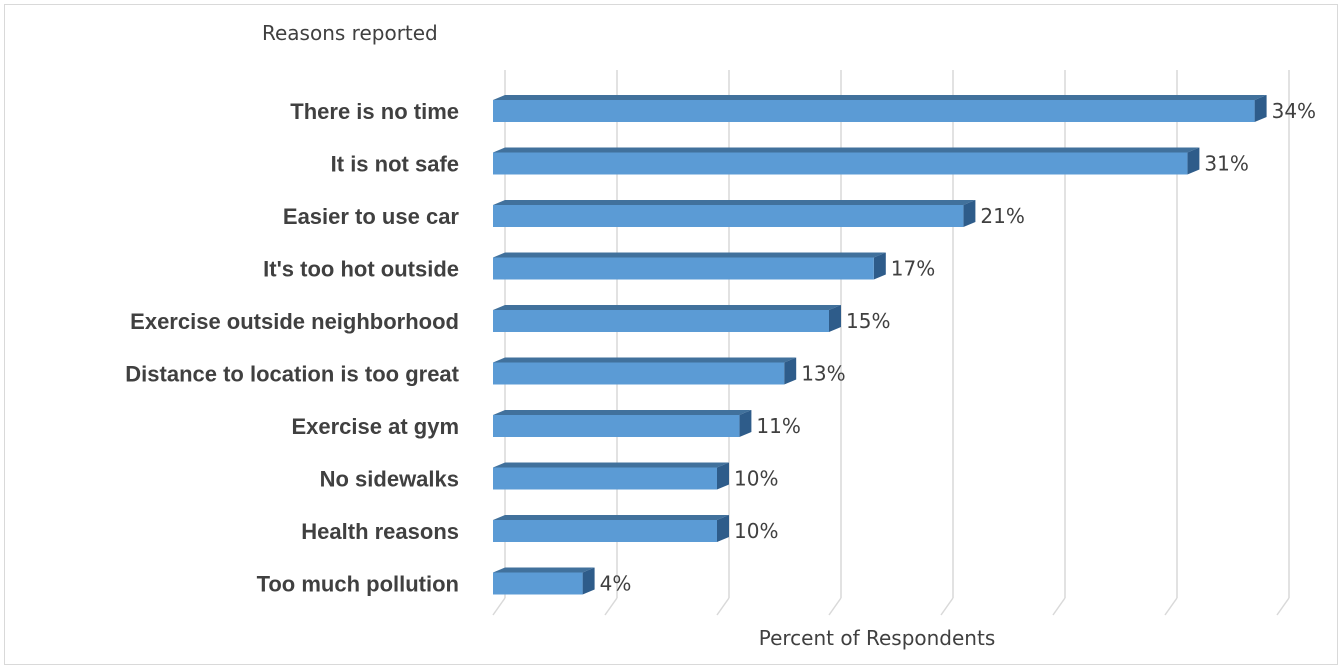 The height and width of the screenshot is (671, 1344). I want to click on value-label: 13%, so click(823, 374).